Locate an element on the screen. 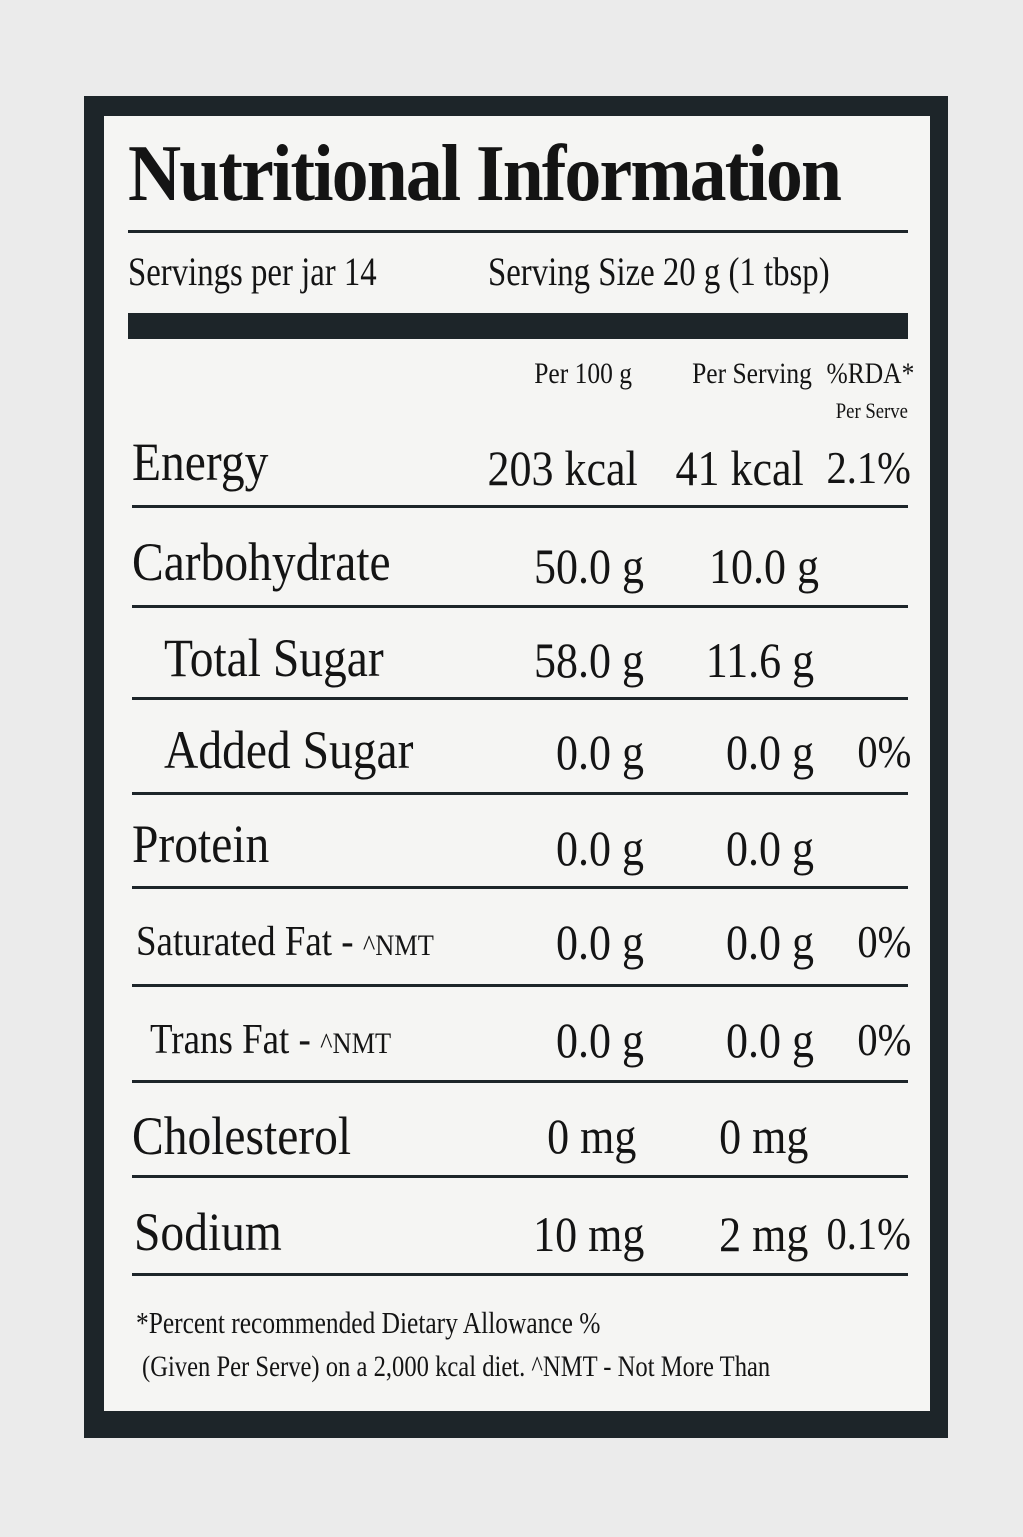 Image resolution: width=1023 pixels, height=1537 pixels. protein-per-100g: 0.0 g is located at coordinates (600, 848).